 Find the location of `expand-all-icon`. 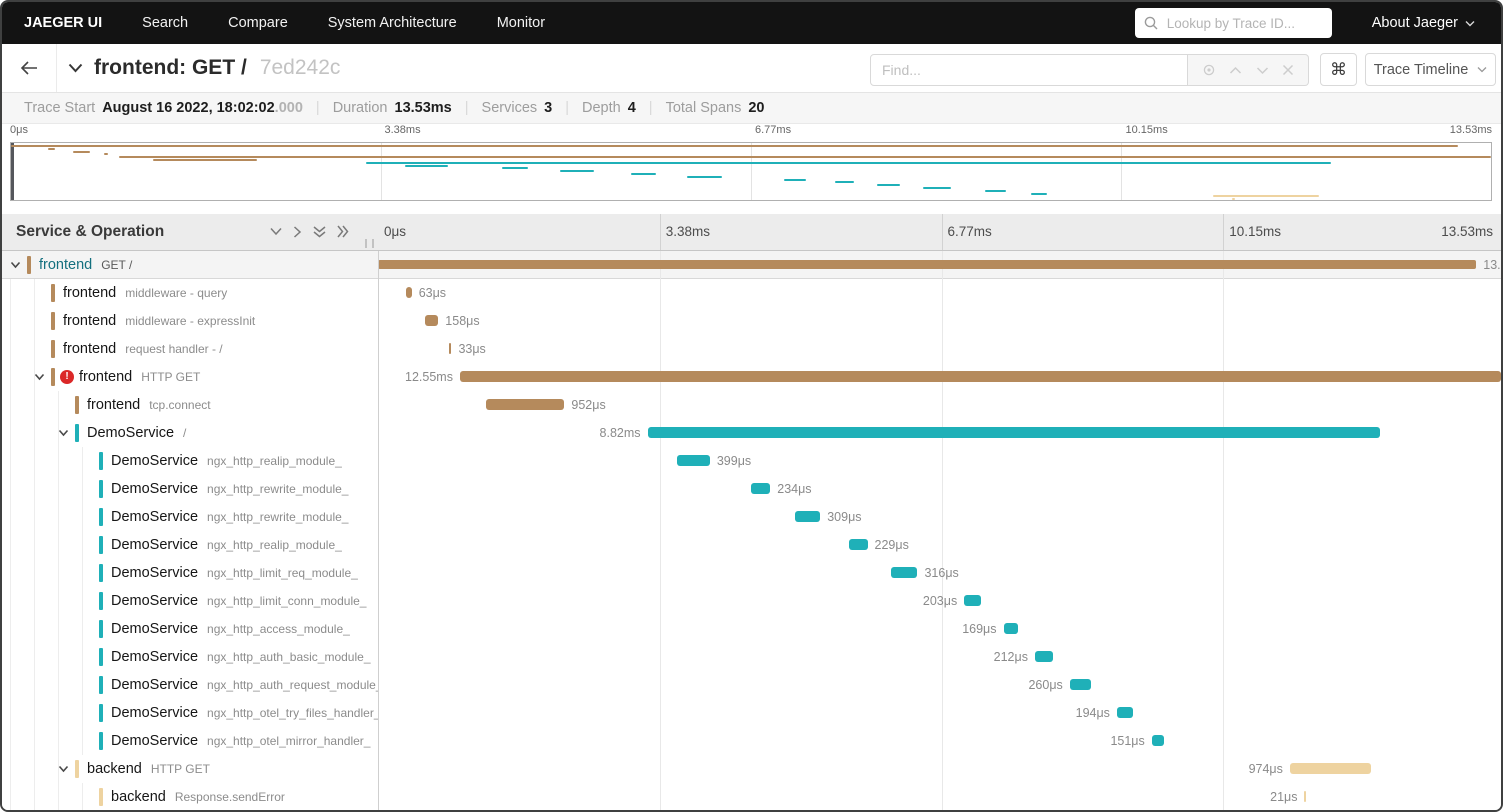

expand-all-icon is located at coordinates (343, 231).